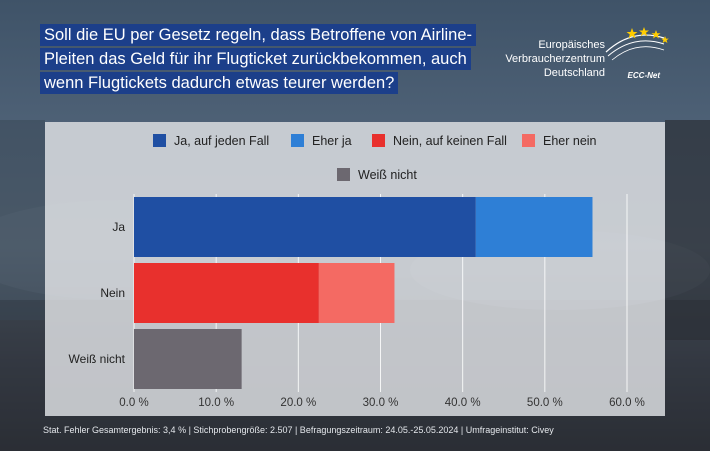 The height and width of the screenshot is (451, 710). Describe the element at coordinates (463, 403) in the screenshot. I see `x-tick-label-4: 40.0 %` at that location.